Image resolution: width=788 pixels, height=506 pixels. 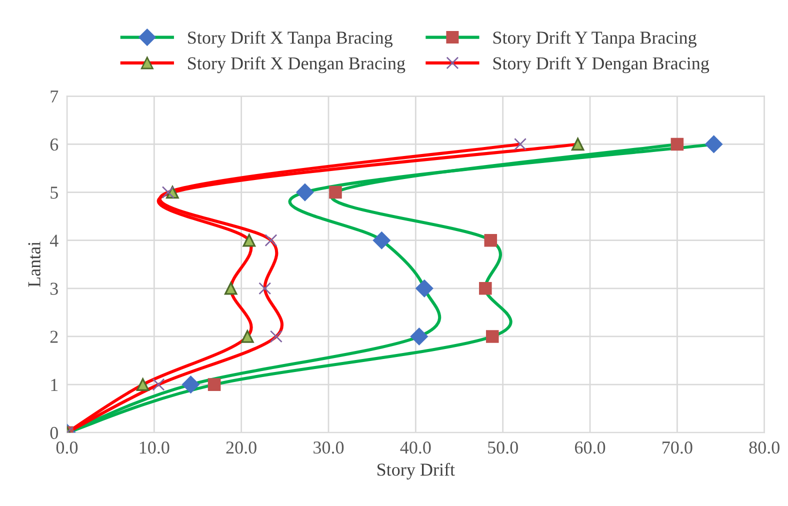 What do you see at coordinates (54, 96) in the screenshot?
I see `y-tick-label: 7` at bounding box center [54, 96].